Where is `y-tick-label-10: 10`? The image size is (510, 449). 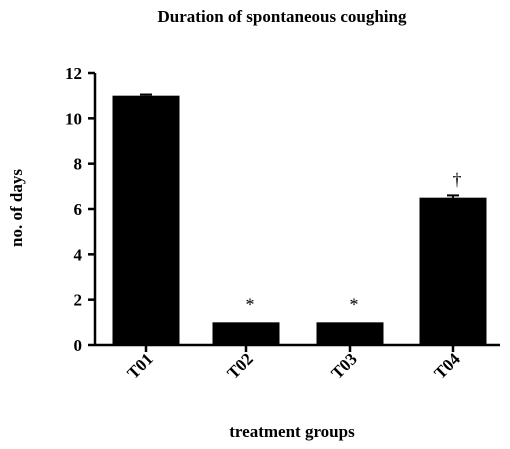
y-tick-label-10: 10 is located at coordinates (73, 118).